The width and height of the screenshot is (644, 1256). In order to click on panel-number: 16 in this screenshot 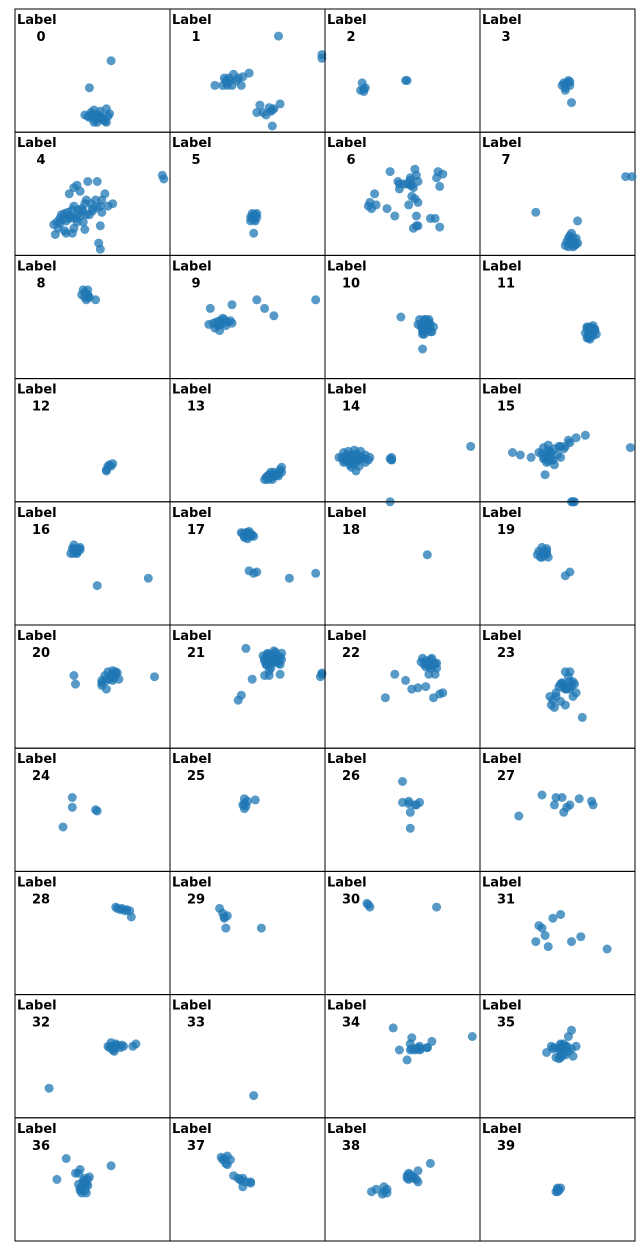, I will do `click(41, 530)`.